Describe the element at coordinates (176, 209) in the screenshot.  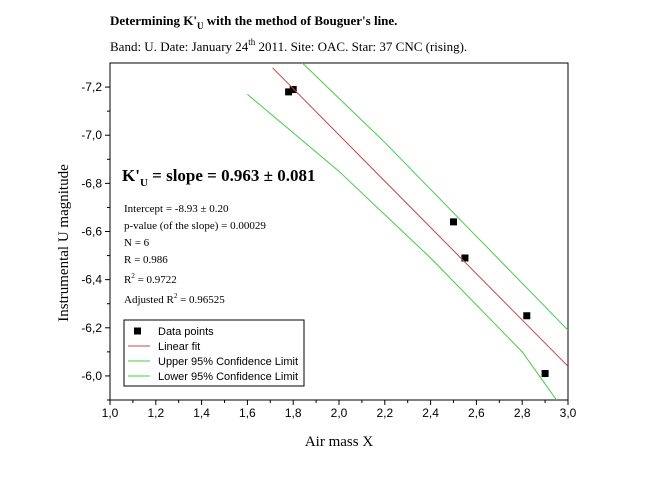
I see `intercept-text: Intercept = -8.93 ± 0.20` at that location.